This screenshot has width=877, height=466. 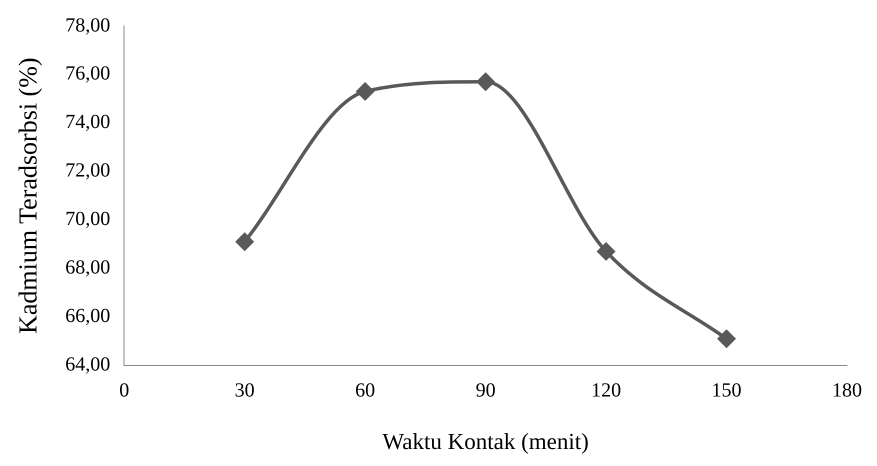 I want to click on y-tick-label: 64,00, so click(x=87, y=365).